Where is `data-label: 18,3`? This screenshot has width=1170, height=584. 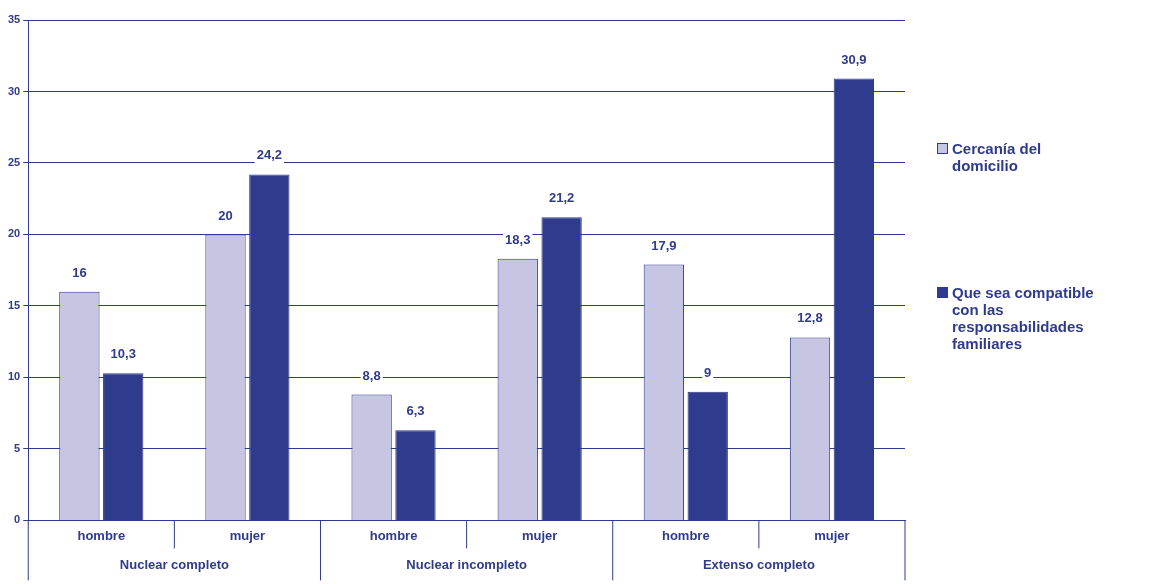
data-label: 18,3 is located at coordinates (518, 239).